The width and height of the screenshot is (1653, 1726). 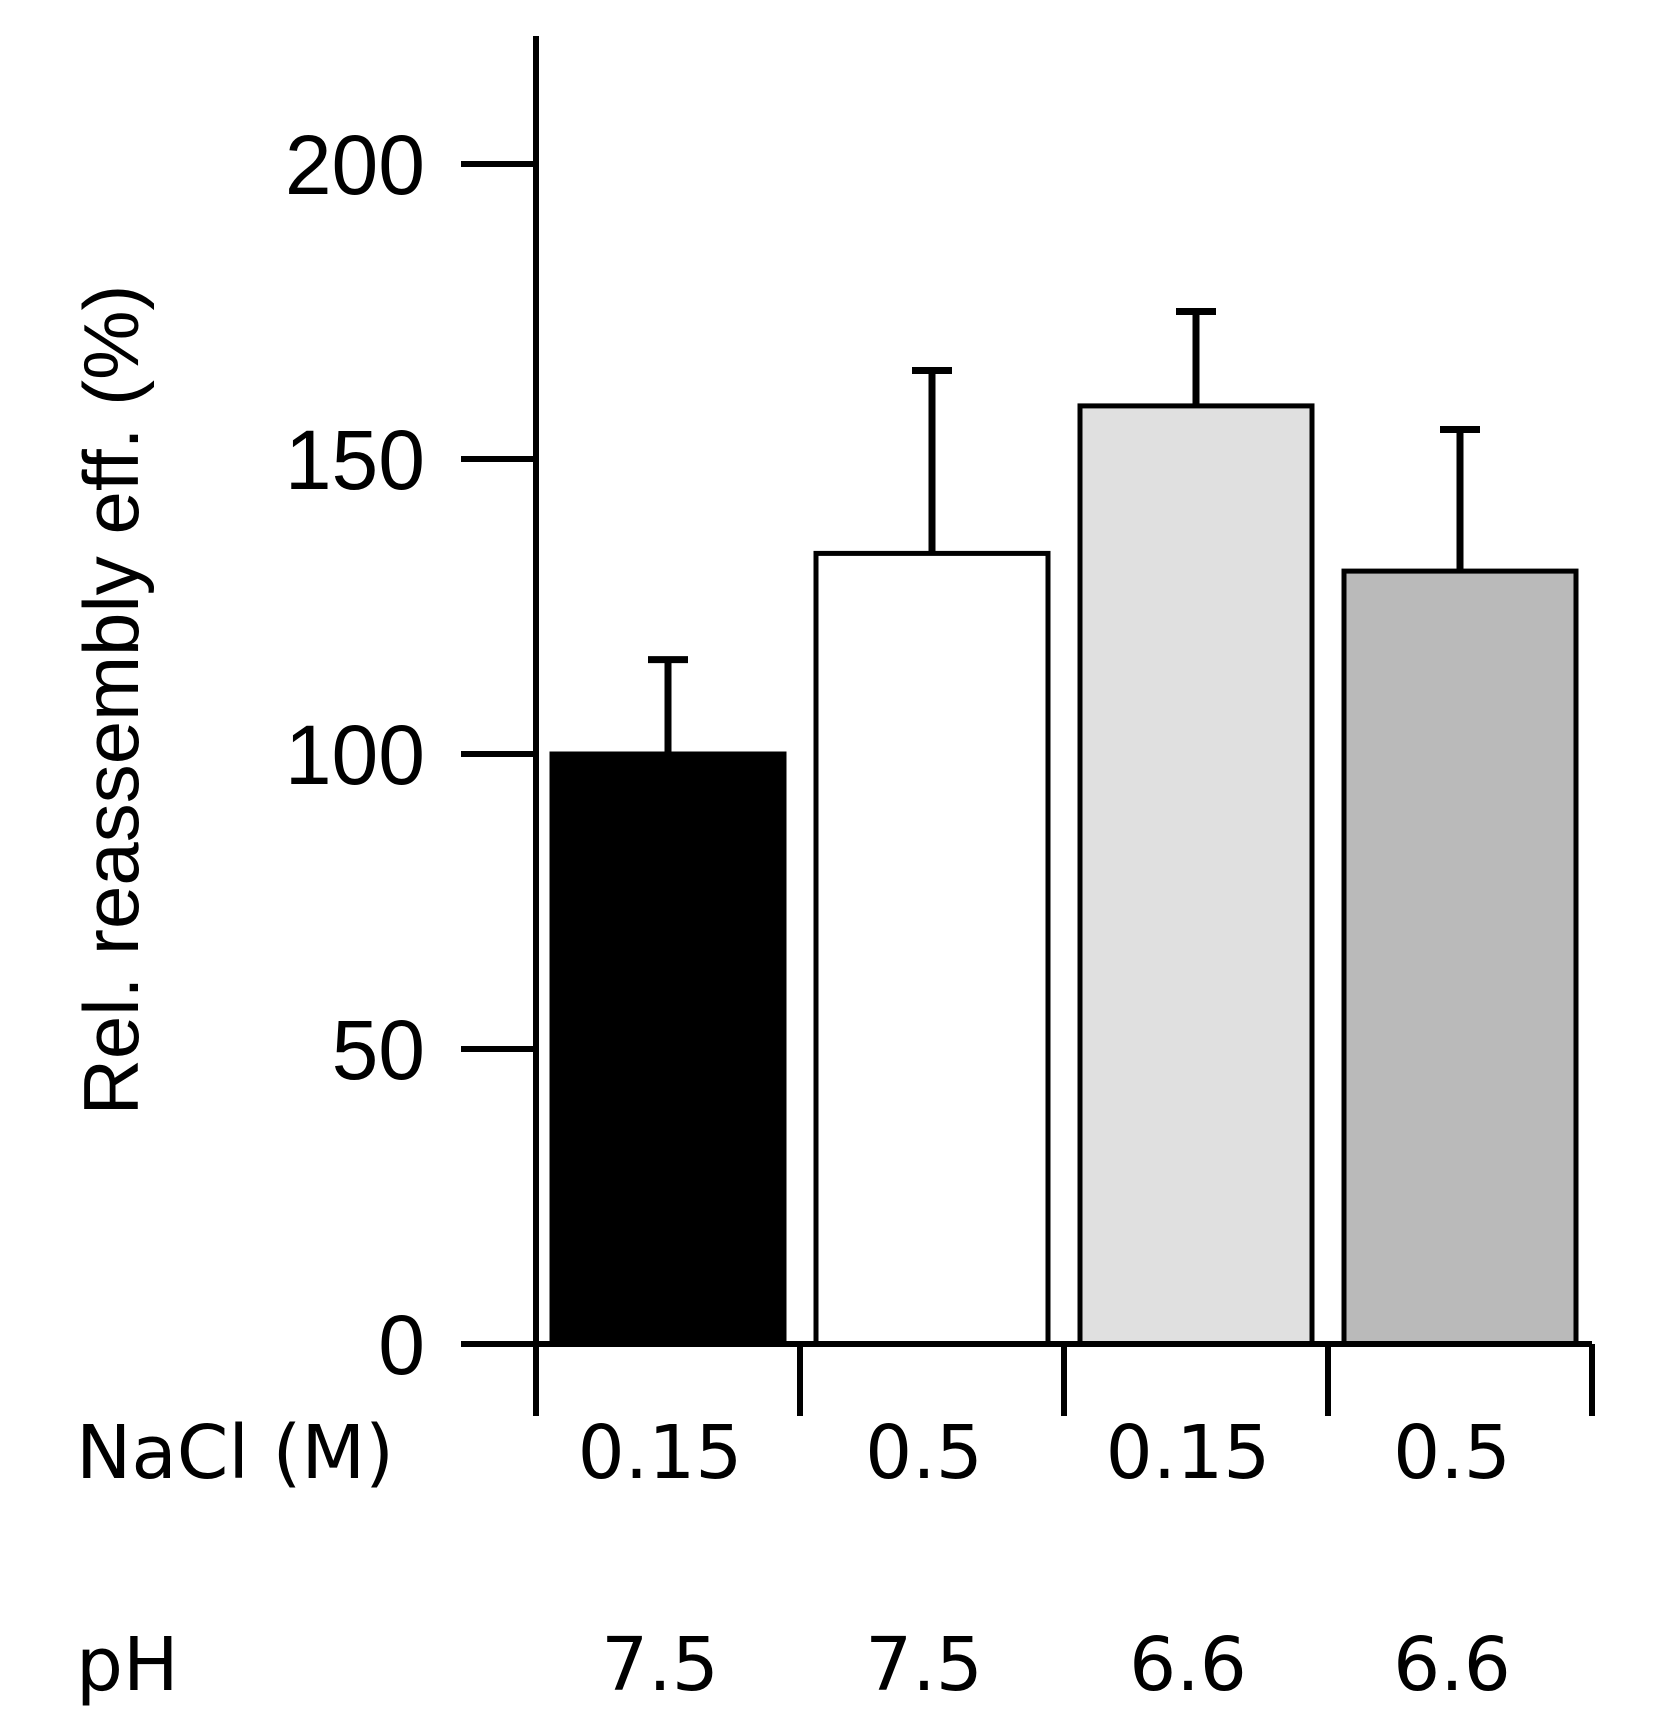 What do you see at coordinates (378, 1050) in the screenshot?
I see `y-tick-label-50: 50` at bounding box center [378, 1050].